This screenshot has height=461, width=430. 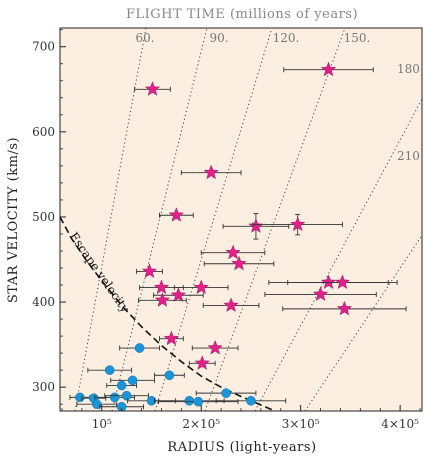 I want to click on x-tick-label: 2×10⁵, so click(x=201, y=424).